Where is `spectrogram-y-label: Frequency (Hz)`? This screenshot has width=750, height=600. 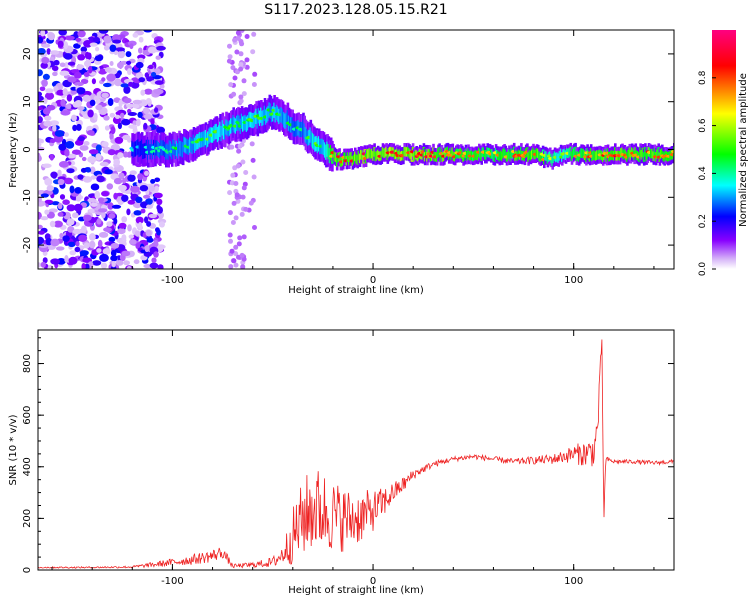
spectrogram-y-label: Frequency (Hz) is located at coordinates (13, 150).